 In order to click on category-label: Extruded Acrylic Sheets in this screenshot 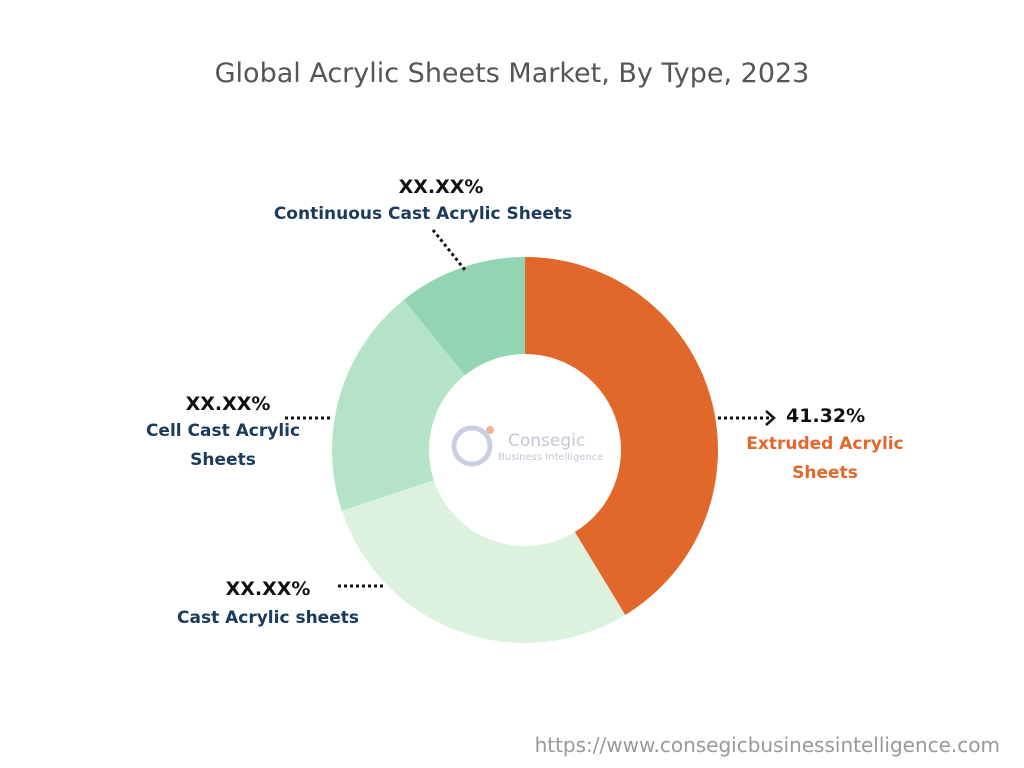, I will do `click(825, 458)`.